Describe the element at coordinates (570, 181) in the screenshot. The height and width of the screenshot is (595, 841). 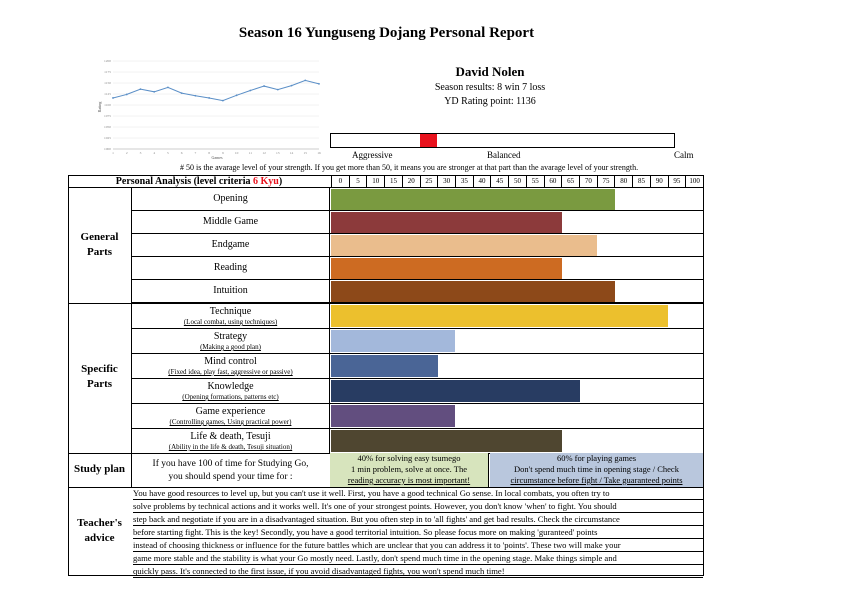
I see `percent-tick: 65` at that location.